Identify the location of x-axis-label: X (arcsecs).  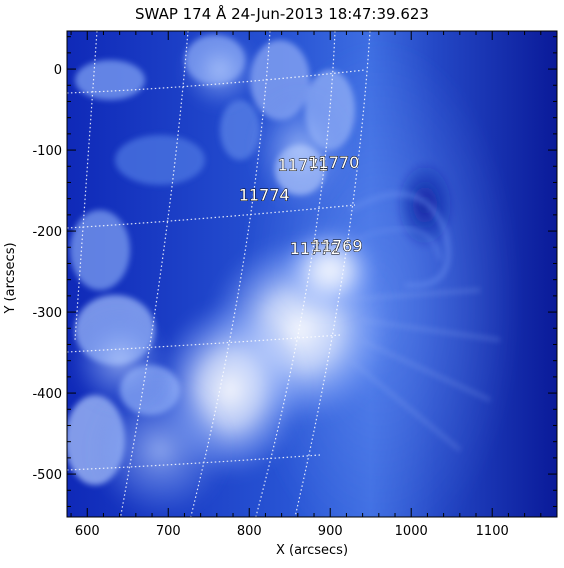
(312, 550).